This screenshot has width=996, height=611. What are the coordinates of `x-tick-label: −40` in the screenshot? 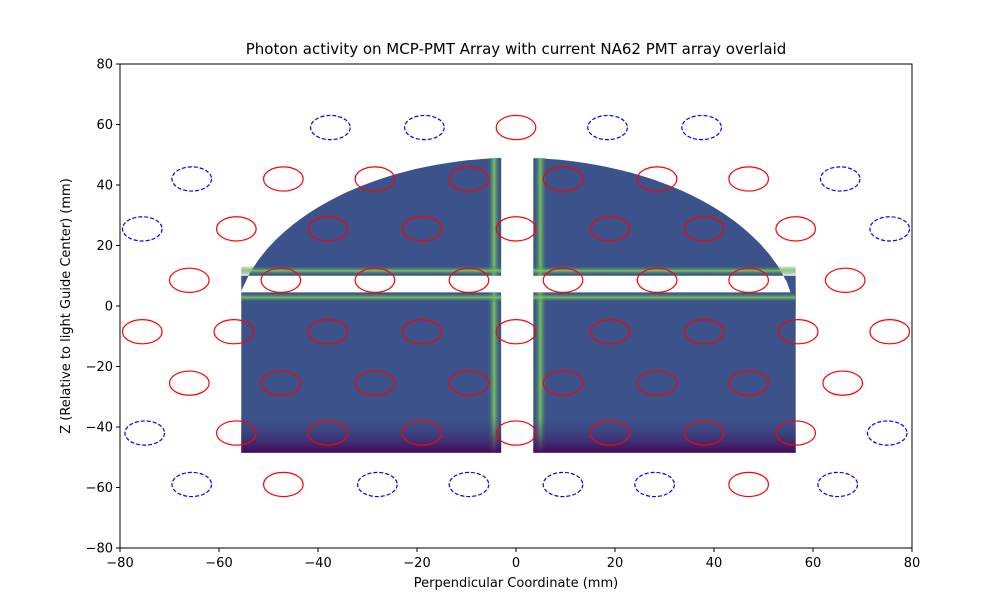 It's located at (317, 563).